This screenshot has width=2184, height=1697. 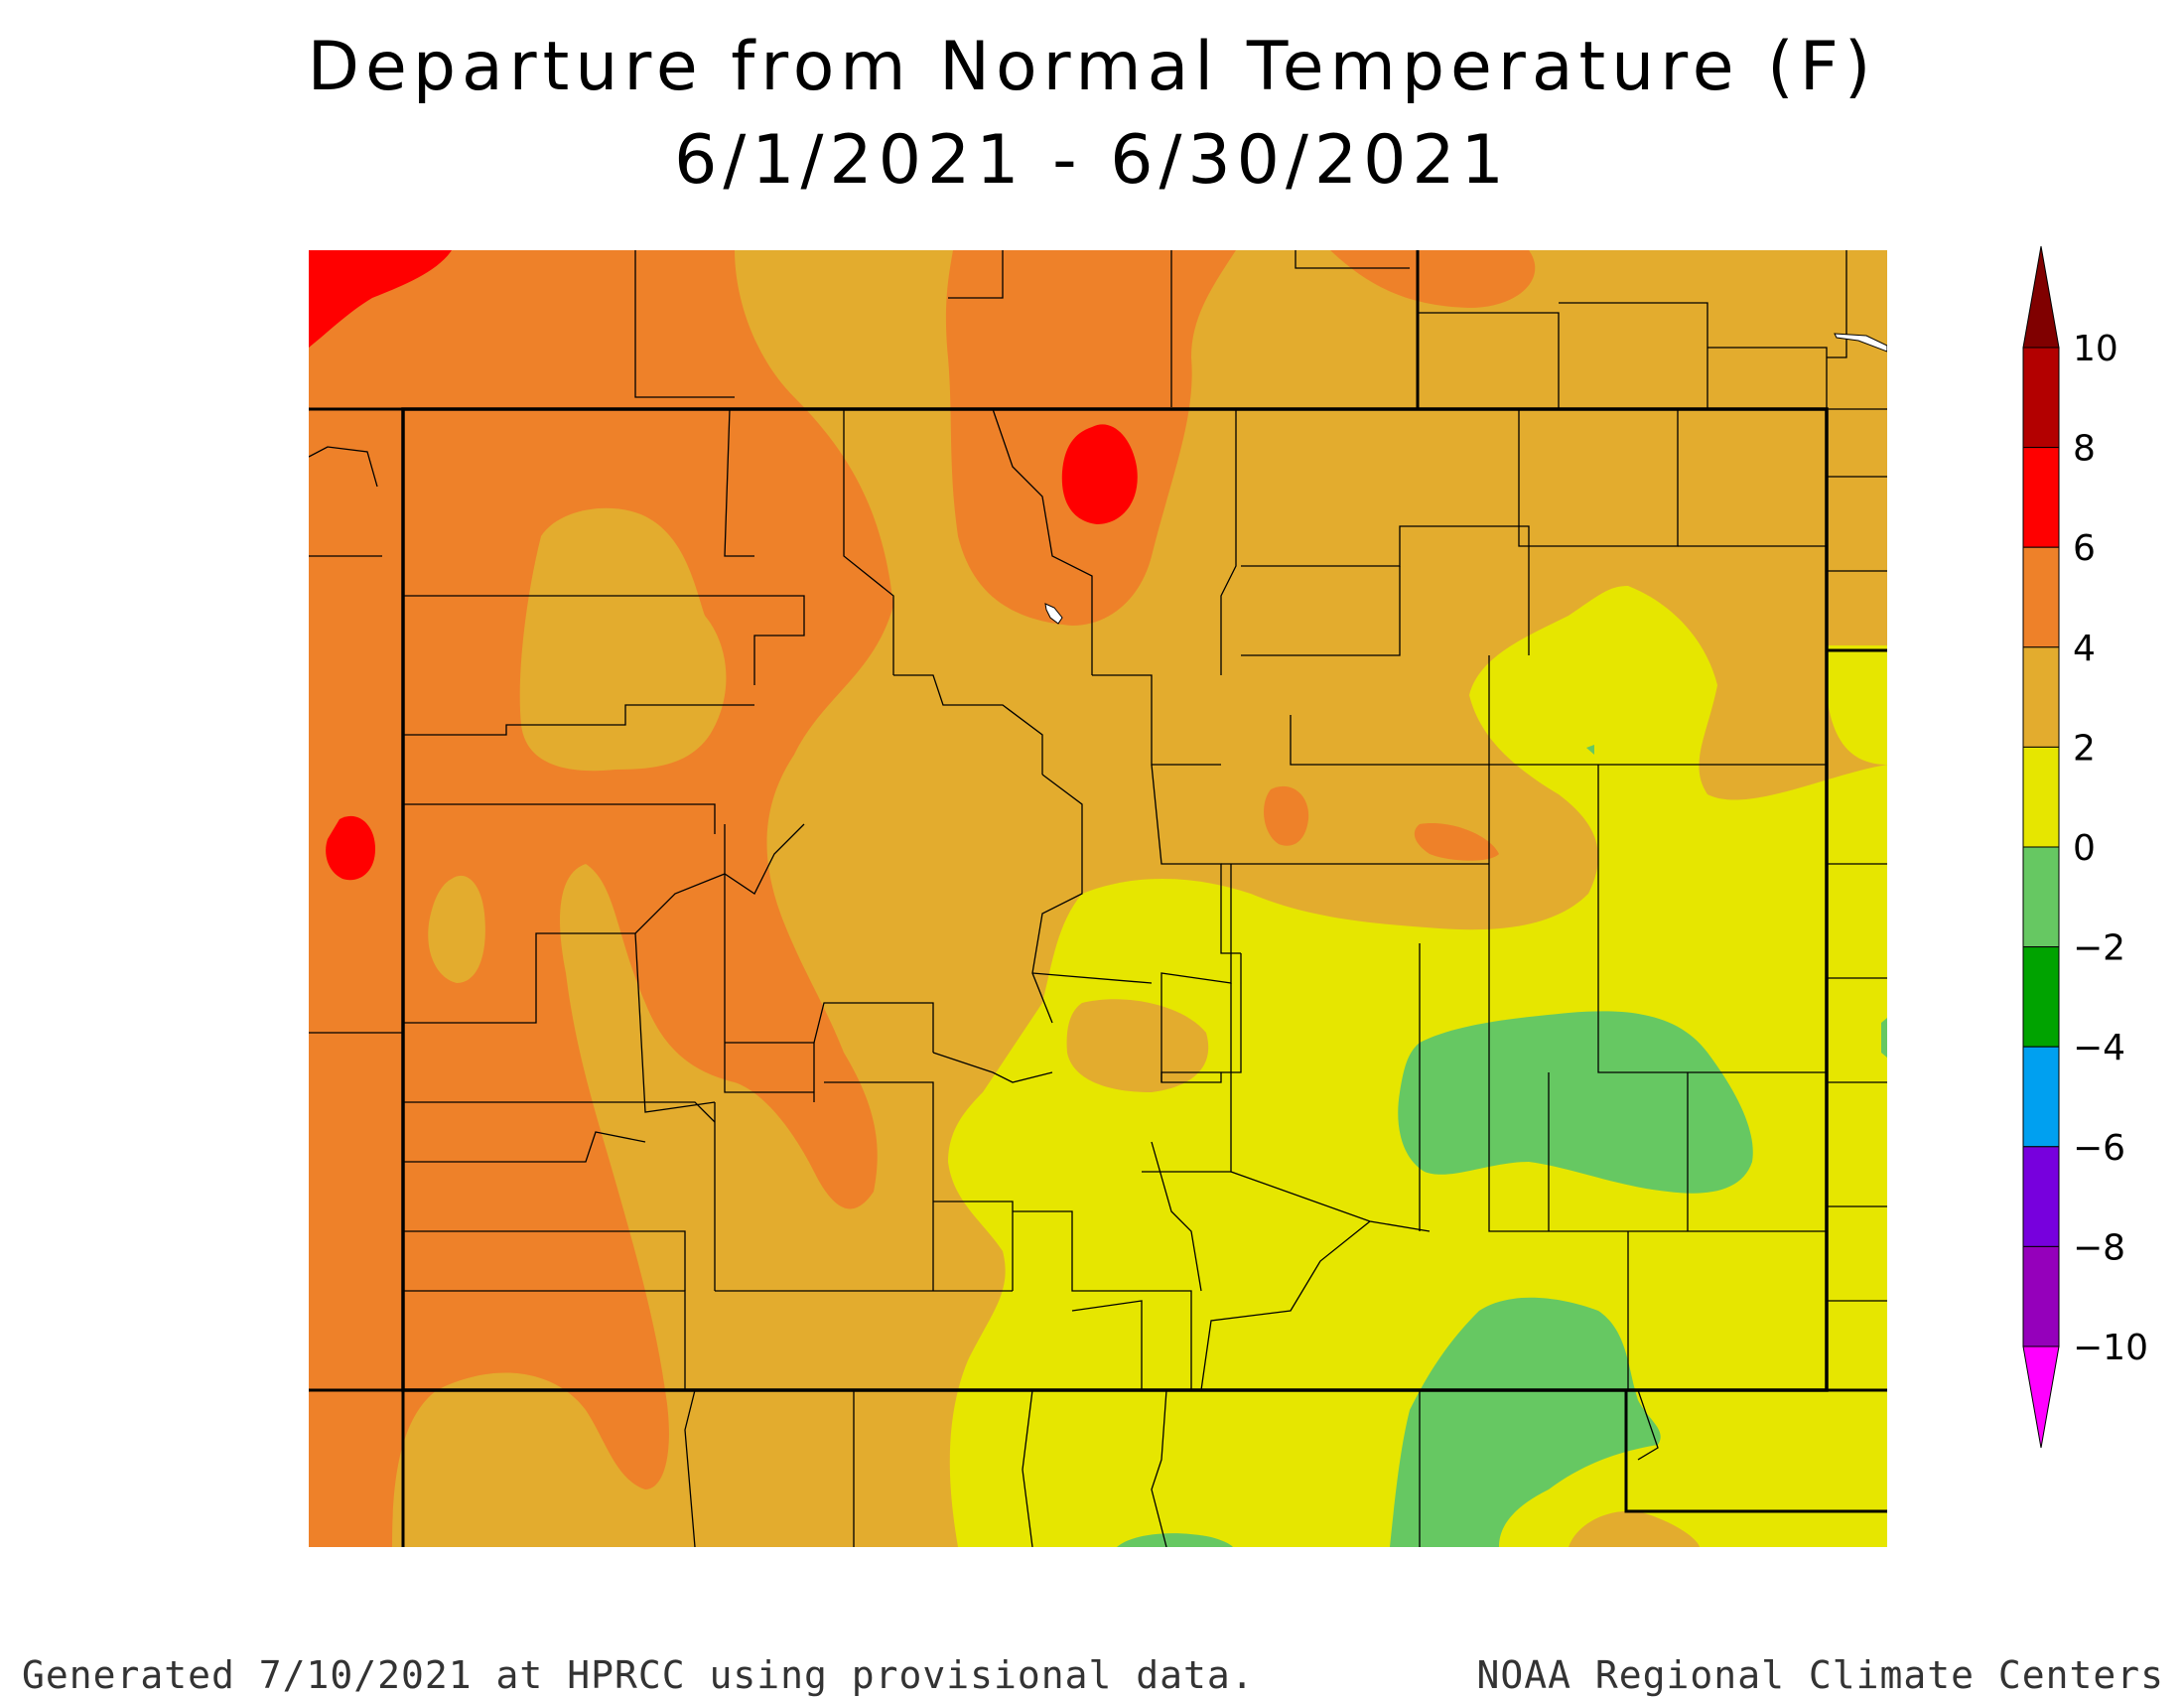 I want to click on band-neg2-to-0-tiny, so click(x=1590, y=750).